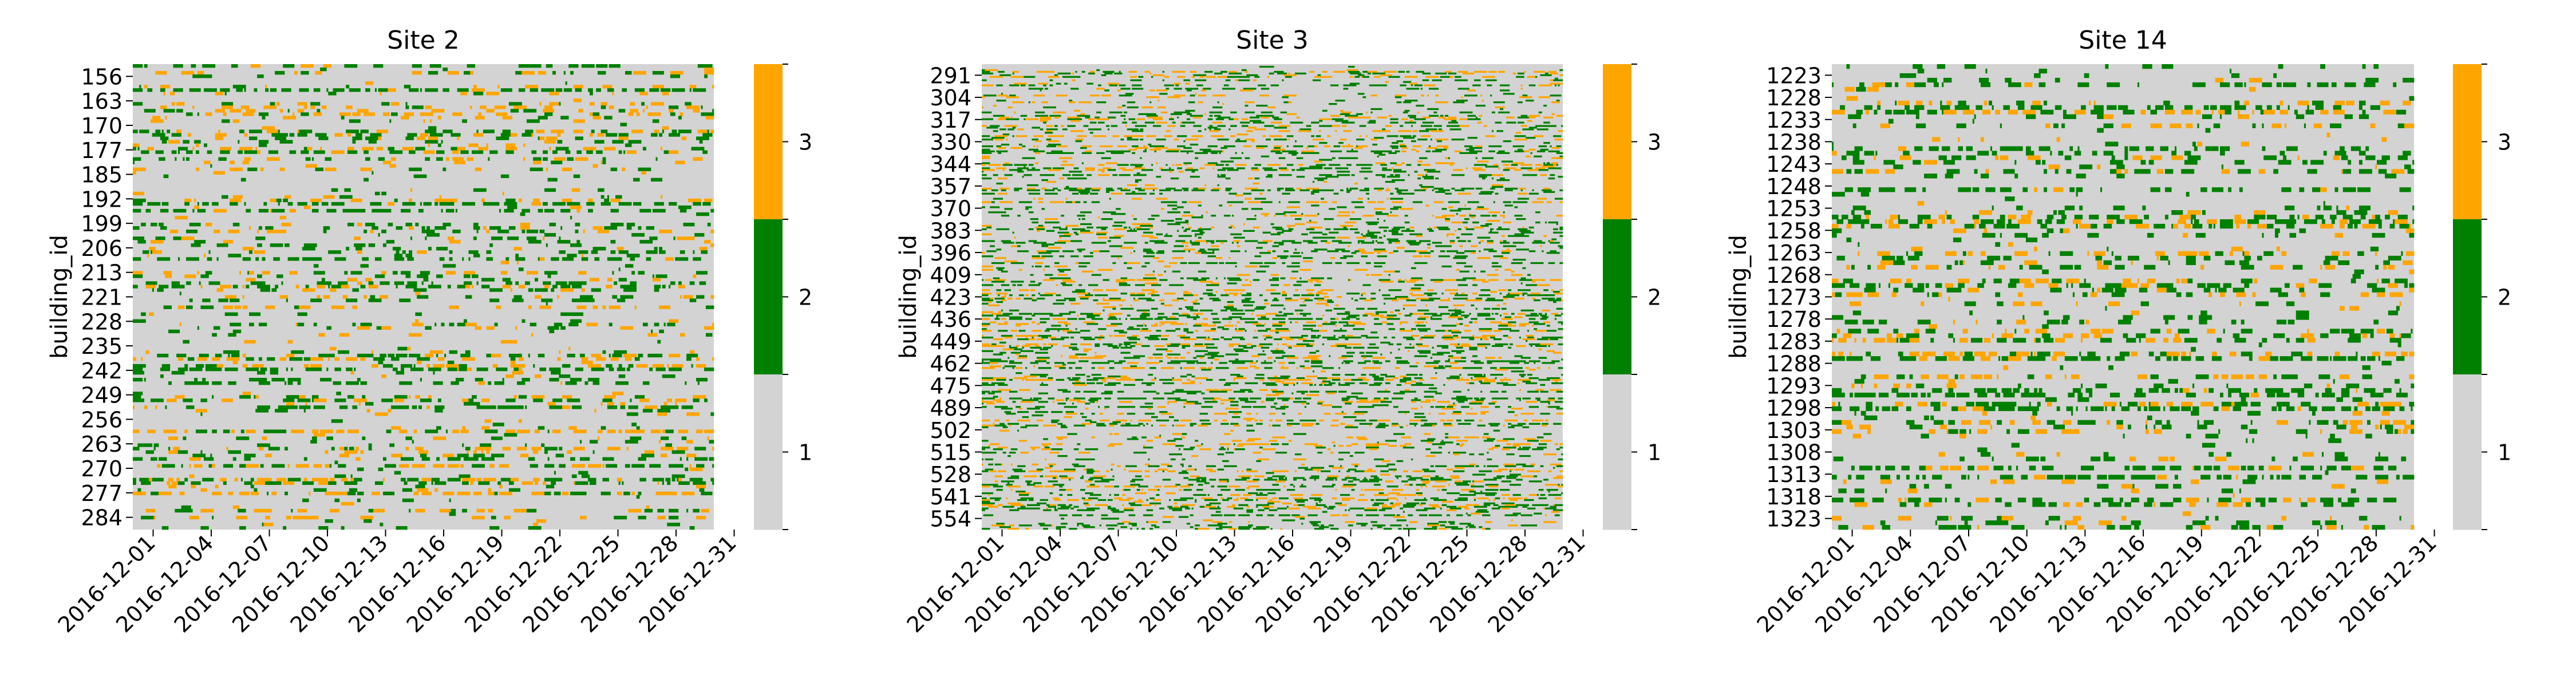 The image size is (2576, 687). What do you see at coordinates (1794, 386) in the screenshot?
I see `y-tick-label: 1293` at bounding box center [1794, 386].